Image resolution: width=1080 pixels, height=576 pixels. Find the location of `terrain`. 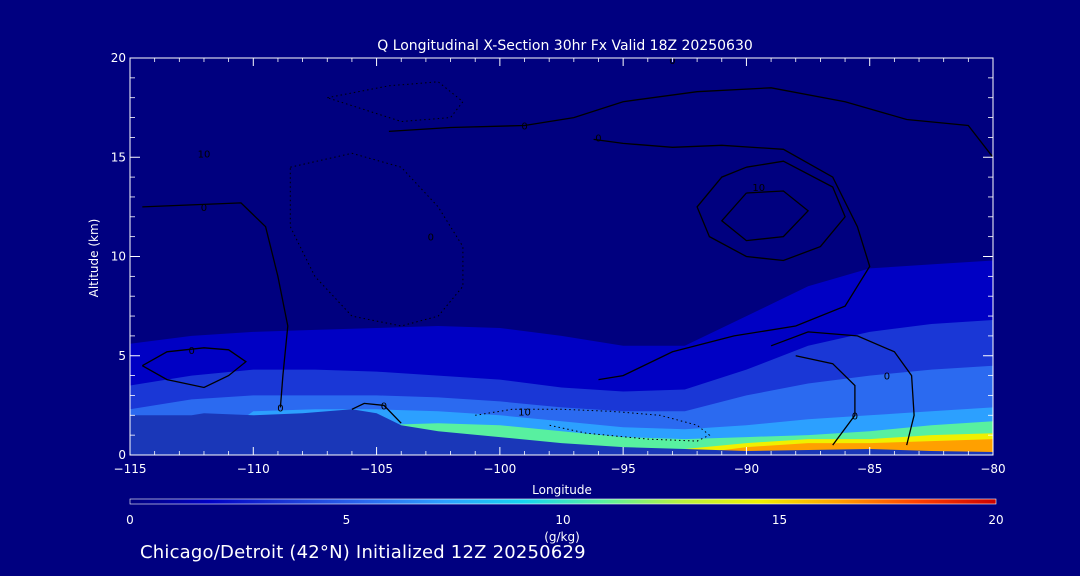

terrain is located at coordinates (561, 432).